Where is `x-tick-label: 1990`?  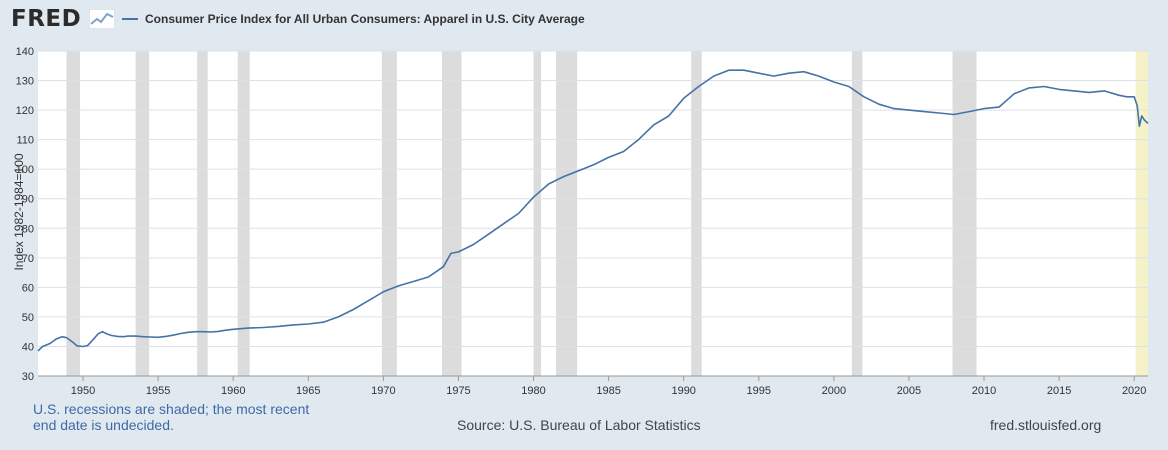 x-tick-label: 1990 is located at coordinates (683, 391).